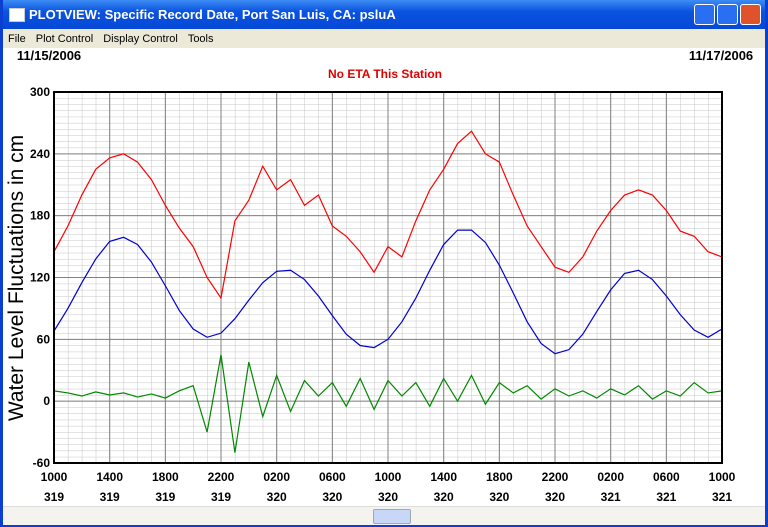  Describe the element at coordinates (44, 339) in the screenshot. I see `y-tick-label: 60` at that location.